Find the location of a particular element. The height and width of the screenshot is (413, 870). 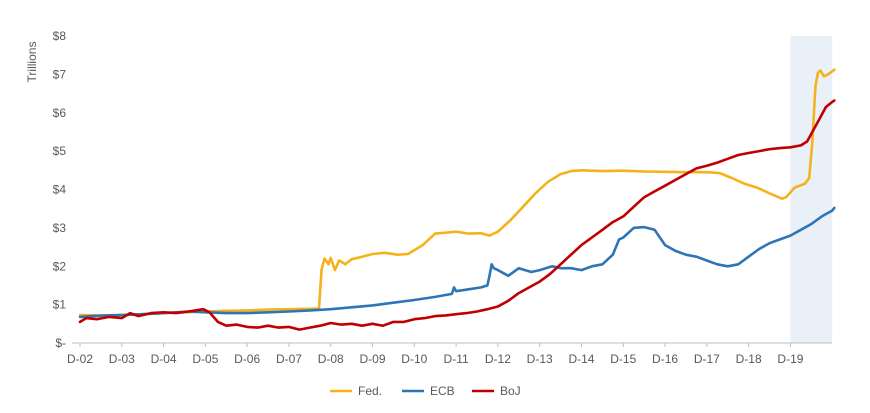

legend-label: BoJ is located at coordinates (510, 391).